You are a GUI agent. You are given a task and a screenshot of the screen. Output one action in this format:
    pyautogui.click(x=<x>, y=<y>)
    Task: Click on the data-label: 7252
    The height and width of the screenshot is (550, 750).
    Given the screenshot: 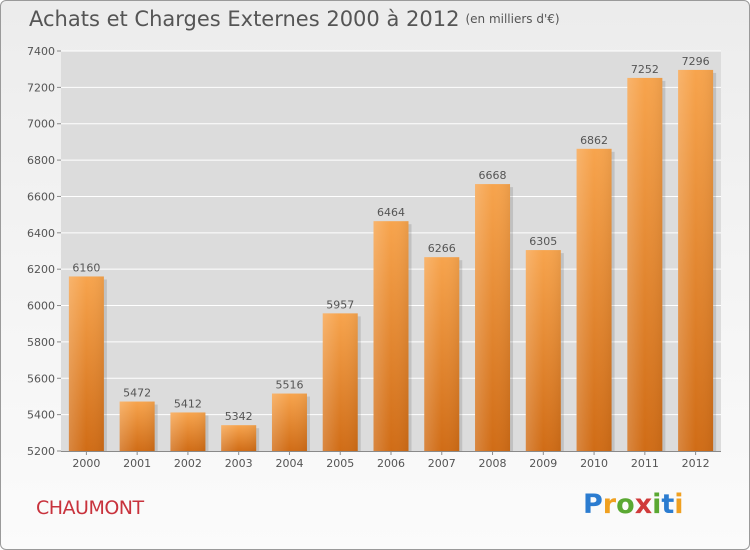 What is the action you would take?
    pyautogui.click(x=645, y=69)
    